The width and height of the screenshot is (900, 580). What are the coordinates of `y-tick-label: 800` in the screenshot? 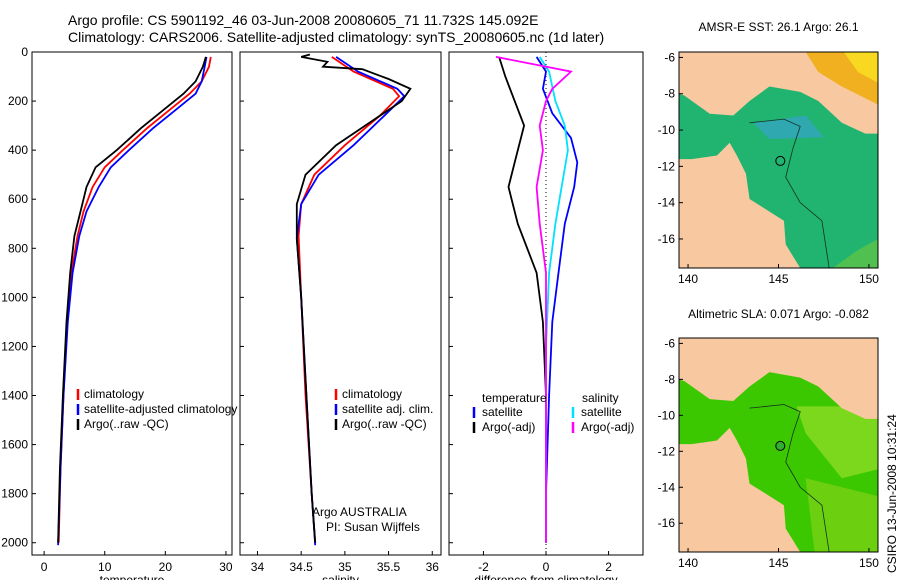 It's located at (18, 248).